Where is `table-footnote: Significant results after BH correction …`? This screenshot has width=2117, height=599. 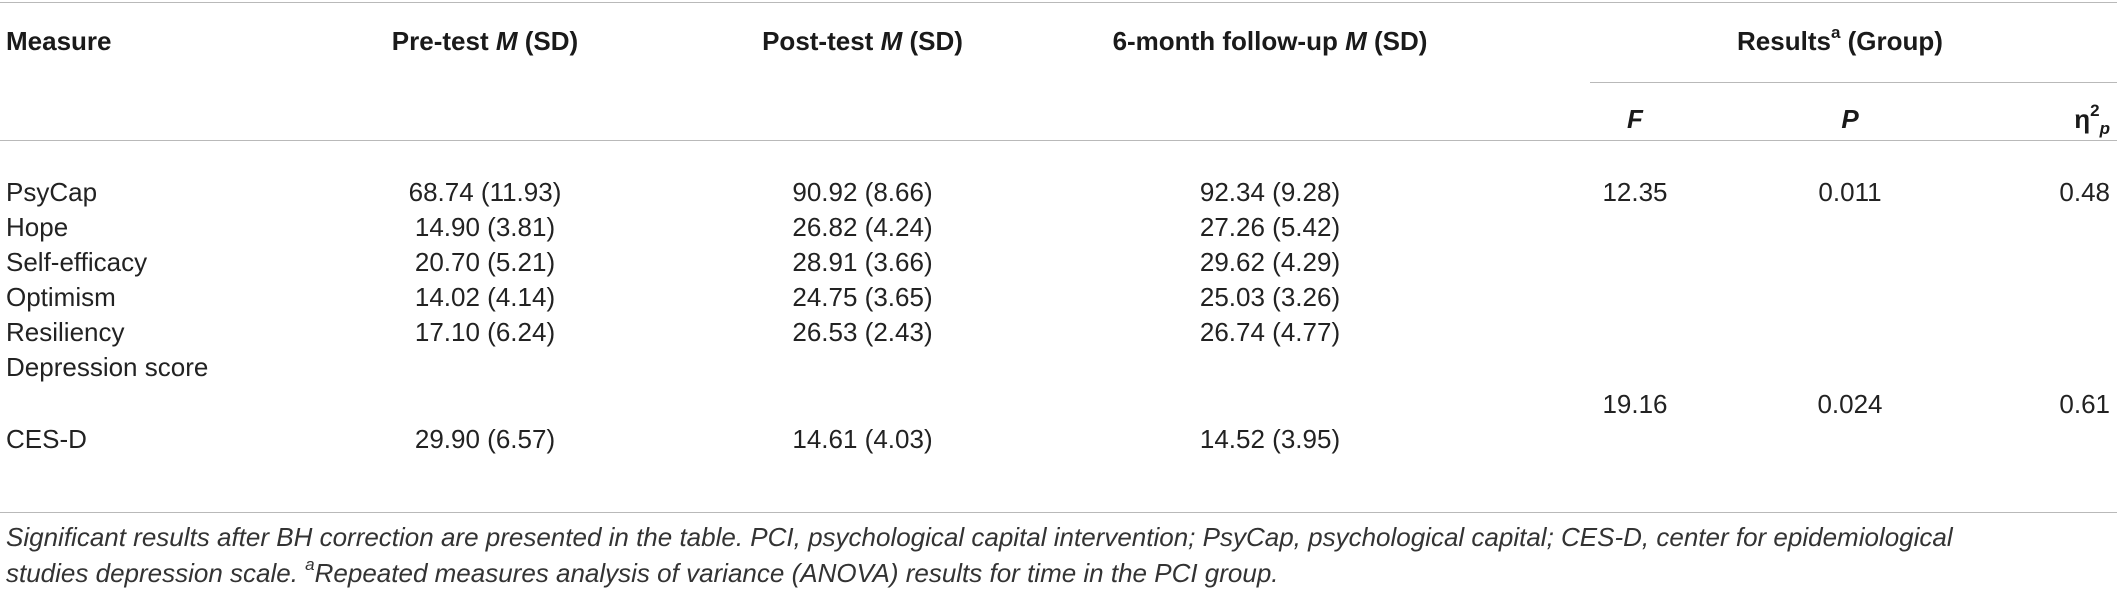 table-footnote: Significant results after BH correction … is located at coordinates (1056, 555).